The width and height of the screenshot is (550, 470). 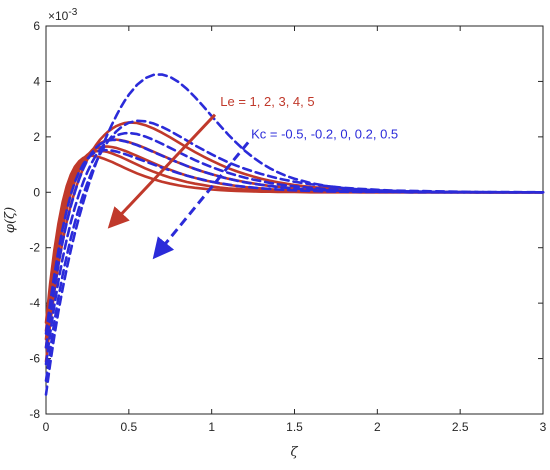 What do you see at coordinates (34, 359) in the screenshot?
I see `y-tick-label: -6` at bounding box center [34, 359].